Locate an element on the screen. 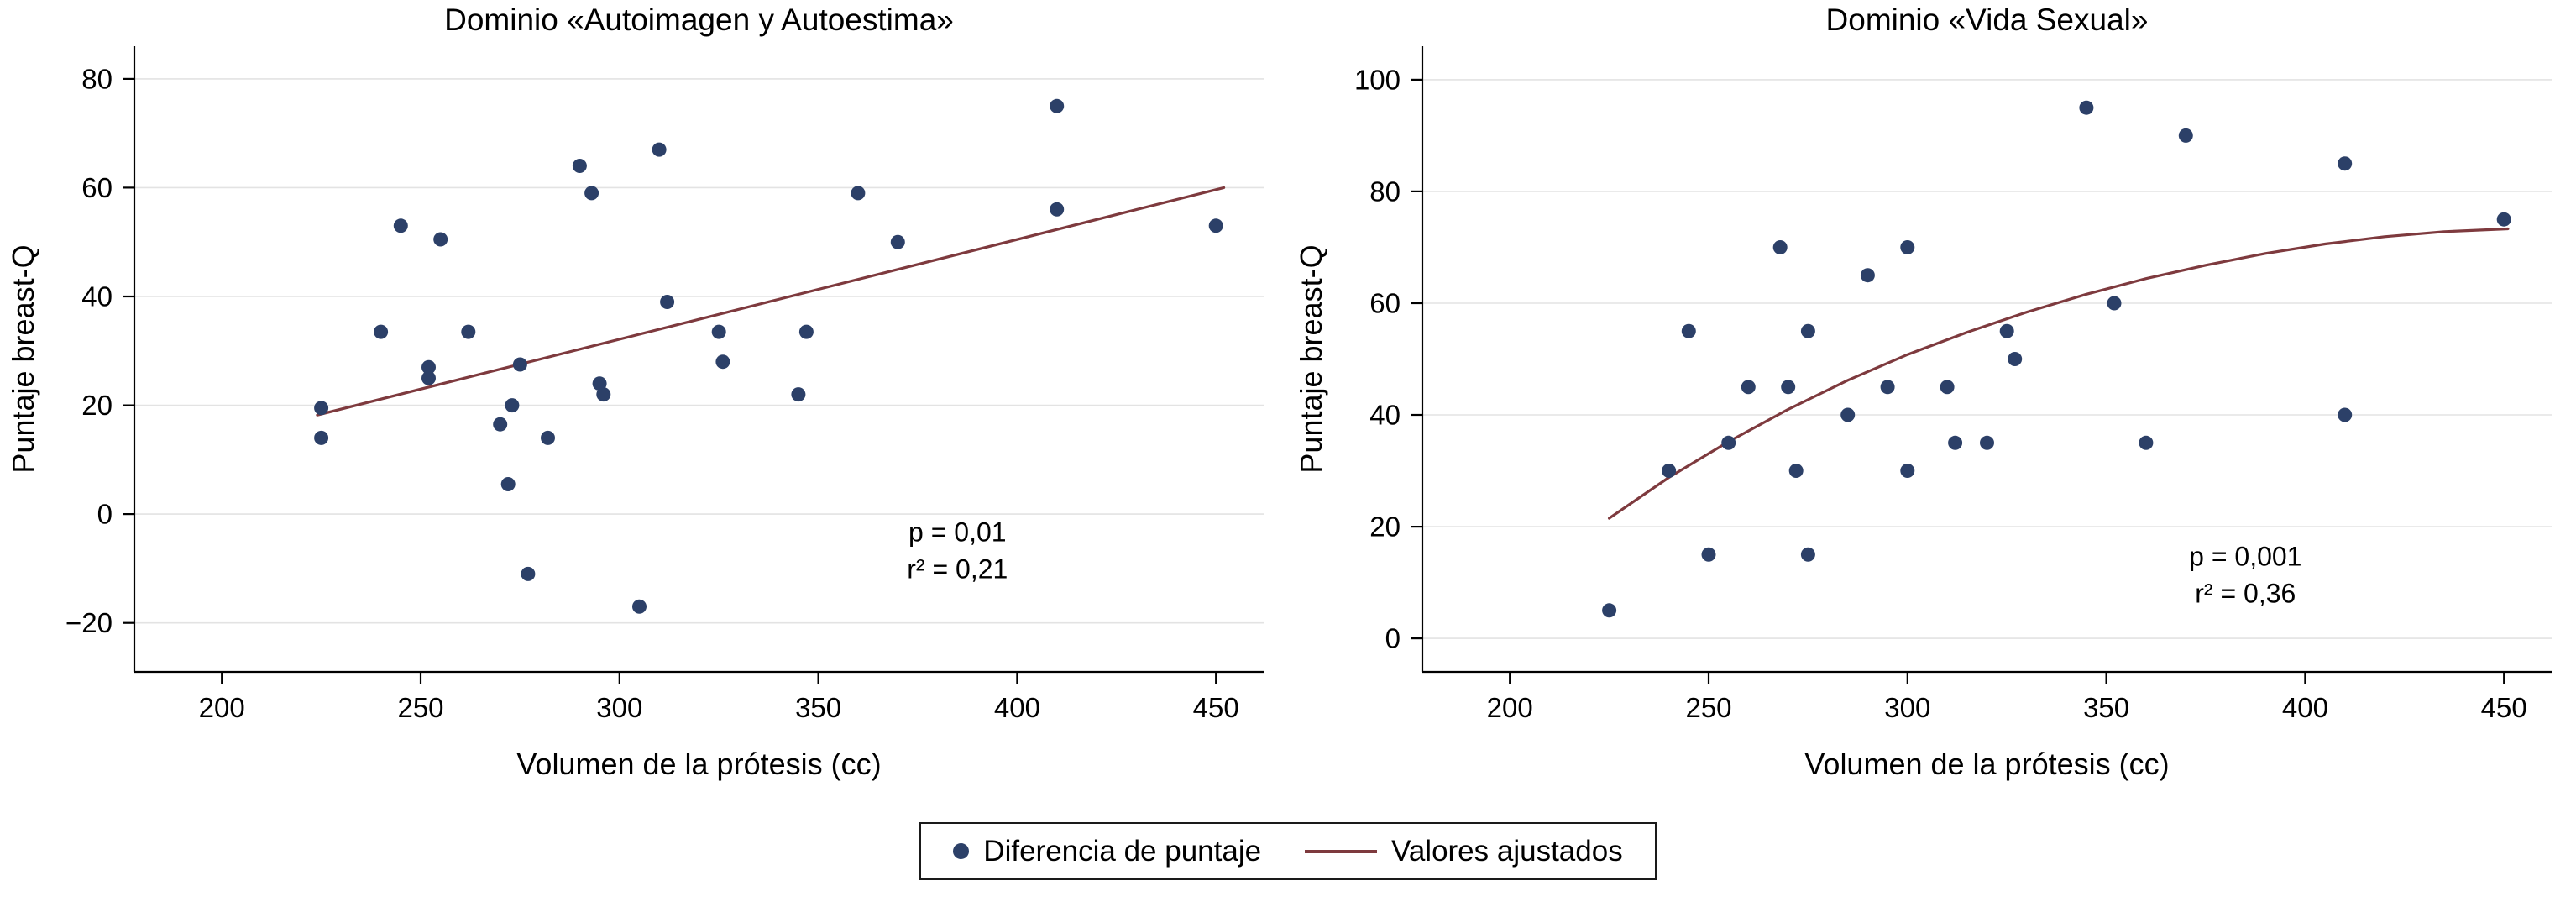  y-axis-label: Puntaje breast-Q is located at coordinates (23, 358).